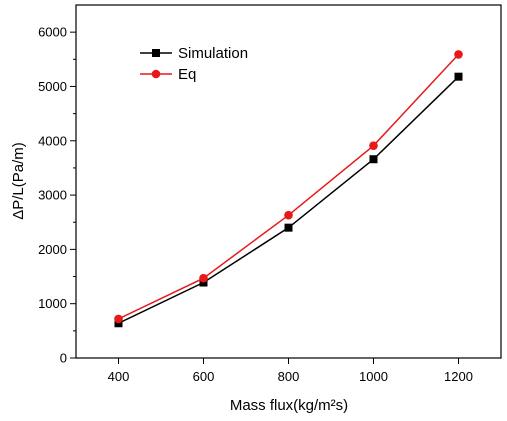 This screenshot has height=421, width=507. I want to click on legend-entry-simulation: Simulation, so click(194, 53).